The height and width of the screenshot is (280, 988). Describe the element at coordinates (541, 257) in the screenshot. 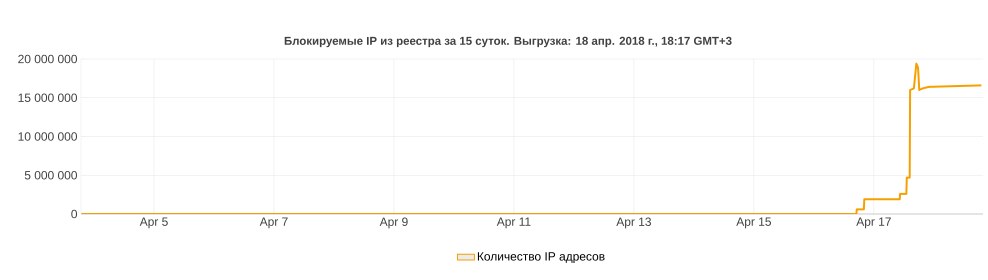

I see `legend-label: Количество IP адресов` at that location.